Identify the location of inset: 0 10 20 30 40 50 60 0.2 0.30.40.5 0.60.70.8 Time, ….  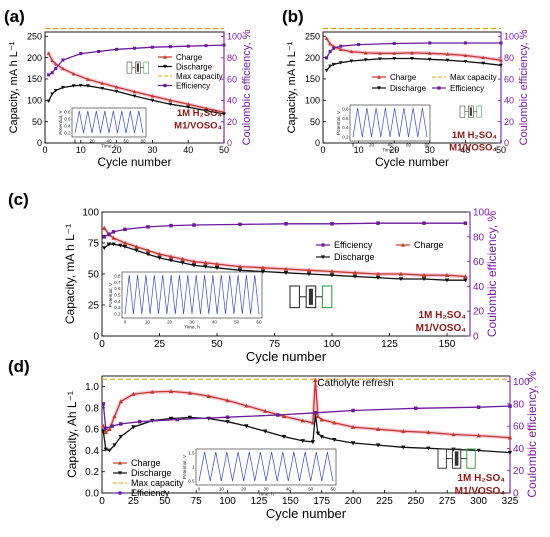
(185, 301).